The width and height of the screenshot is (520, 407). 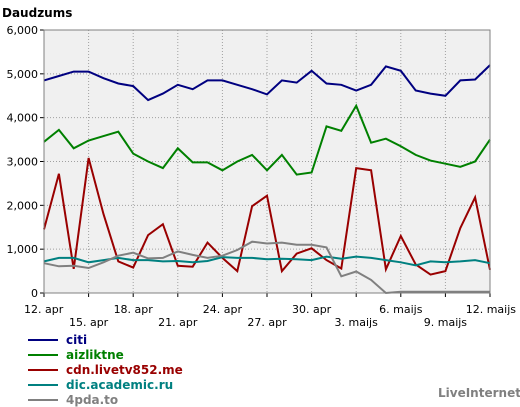 What do you see at coordinates (120, 384) in the screenshot?
I see `legend-label: dic.academic.ru` at bounding box center [120, 384].